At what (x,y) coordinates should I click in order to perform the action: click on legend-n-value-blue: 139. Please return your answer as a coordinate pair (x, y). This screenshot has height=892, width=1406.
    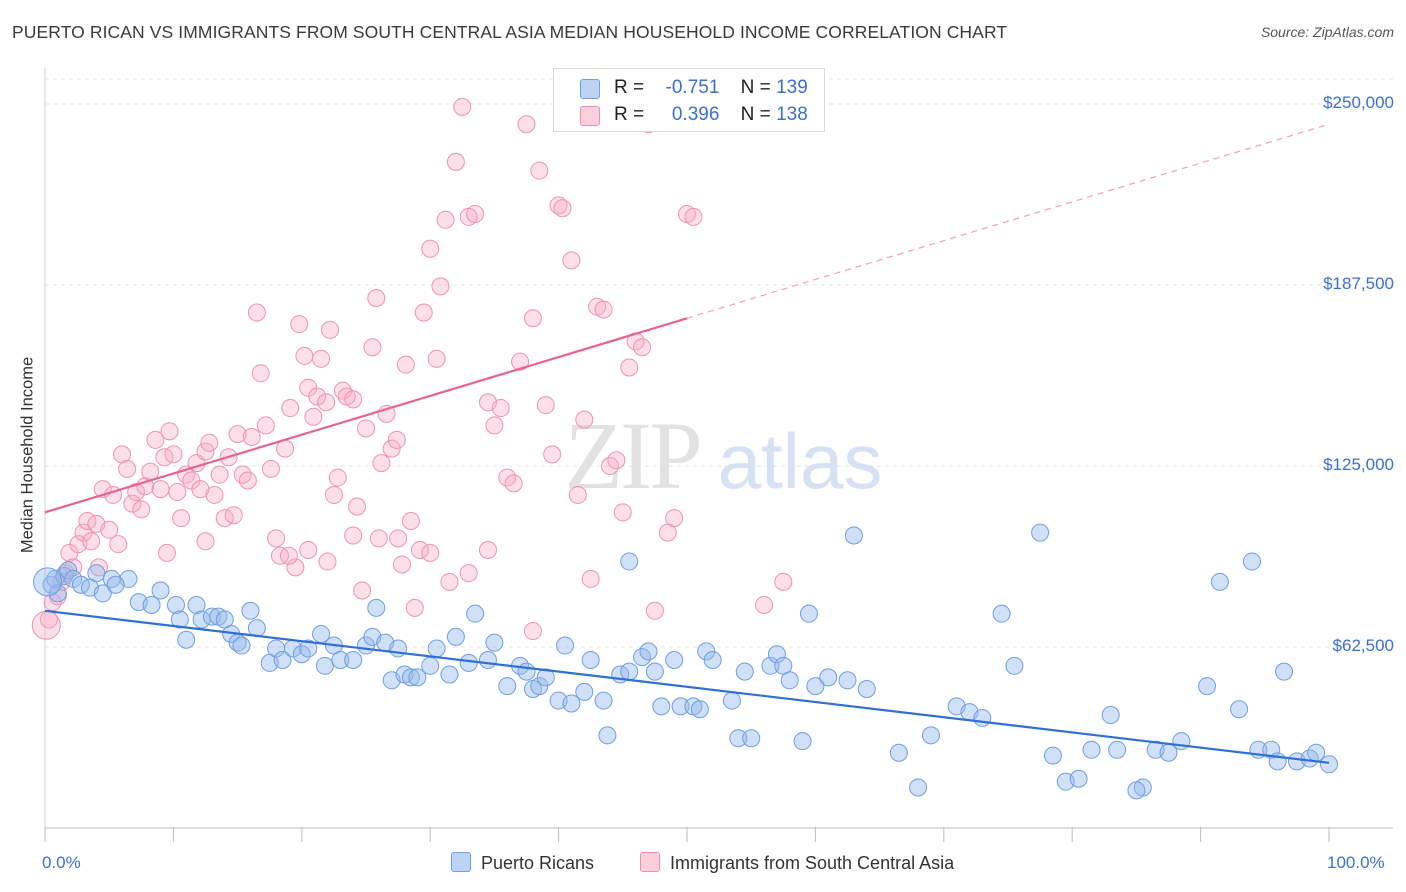
    Looking at the image, I should click on (792, 87).